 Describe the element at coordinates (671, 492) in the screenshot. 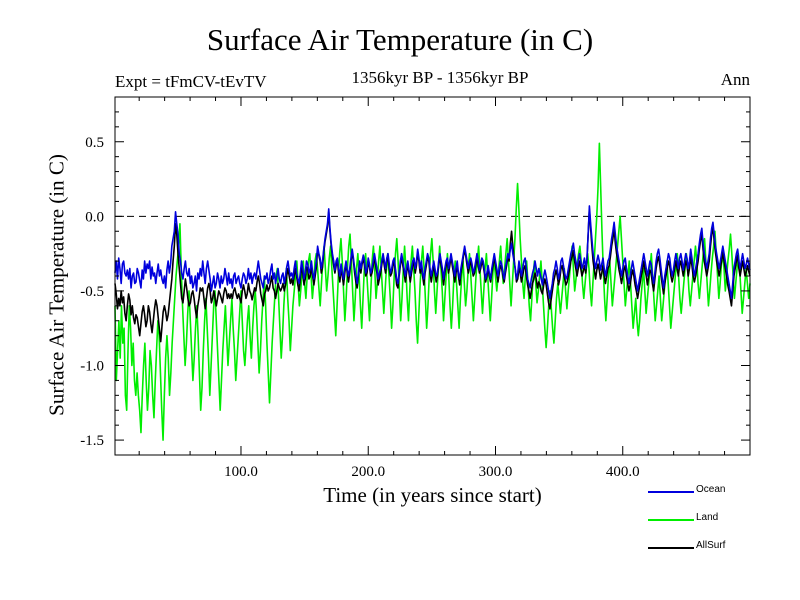

I see `legend-swatch-ocean` at that location.